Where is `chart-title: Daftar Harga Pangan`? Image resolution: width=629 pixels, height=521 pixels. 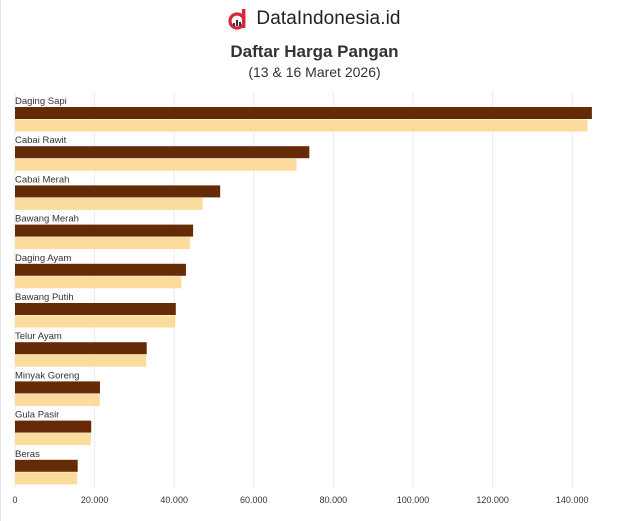 chart-title: Daftar Harga Pangan is located at coordinates (314, 51).